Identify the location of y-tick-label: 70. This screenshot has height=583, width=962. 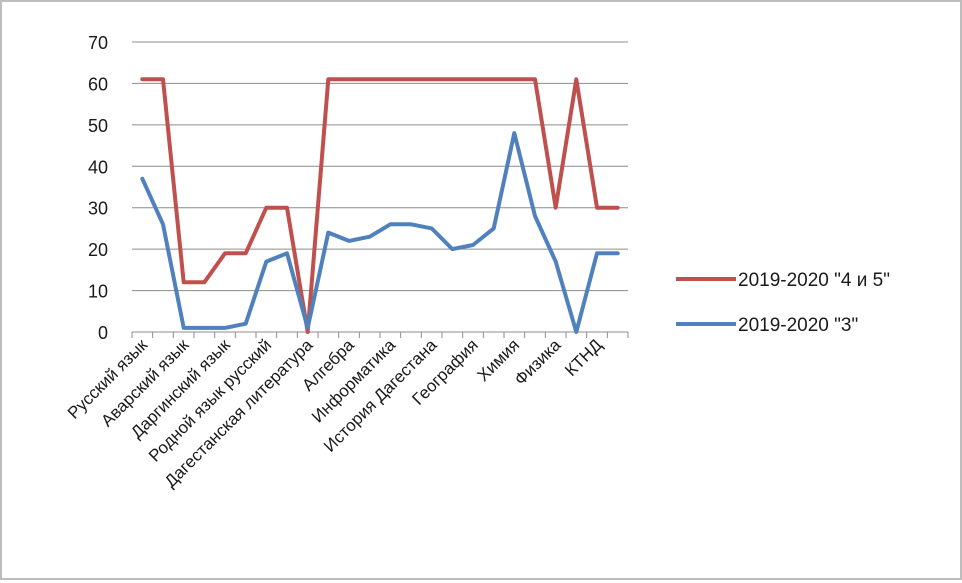
(98, 43).